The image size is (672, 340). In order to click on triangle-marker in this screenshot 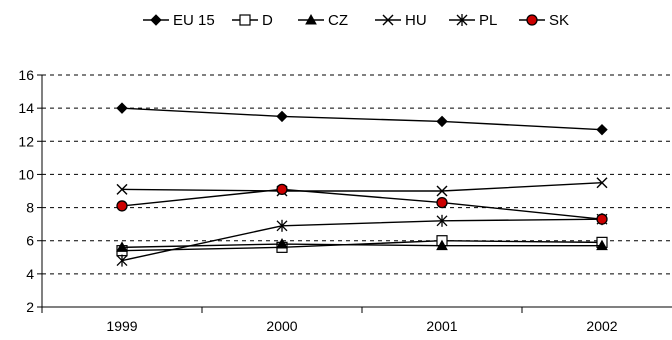, I will do `click(311, 19)`.